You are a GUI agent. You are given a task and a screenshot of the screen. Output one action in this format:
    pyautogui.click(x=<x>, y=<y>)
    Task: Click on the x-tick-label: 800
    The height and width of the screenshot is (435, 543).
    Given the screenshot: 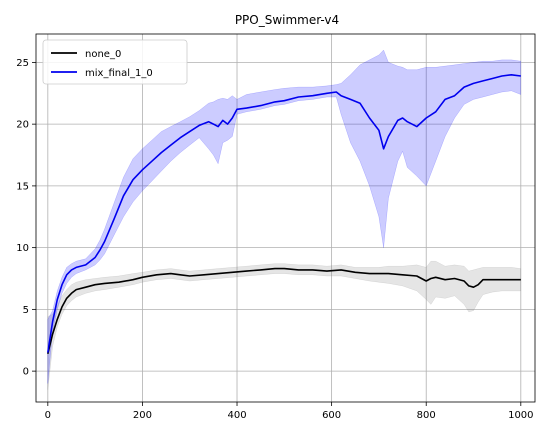 What is the action you would take?
    pyautogui.click(x=426, y=415)
    